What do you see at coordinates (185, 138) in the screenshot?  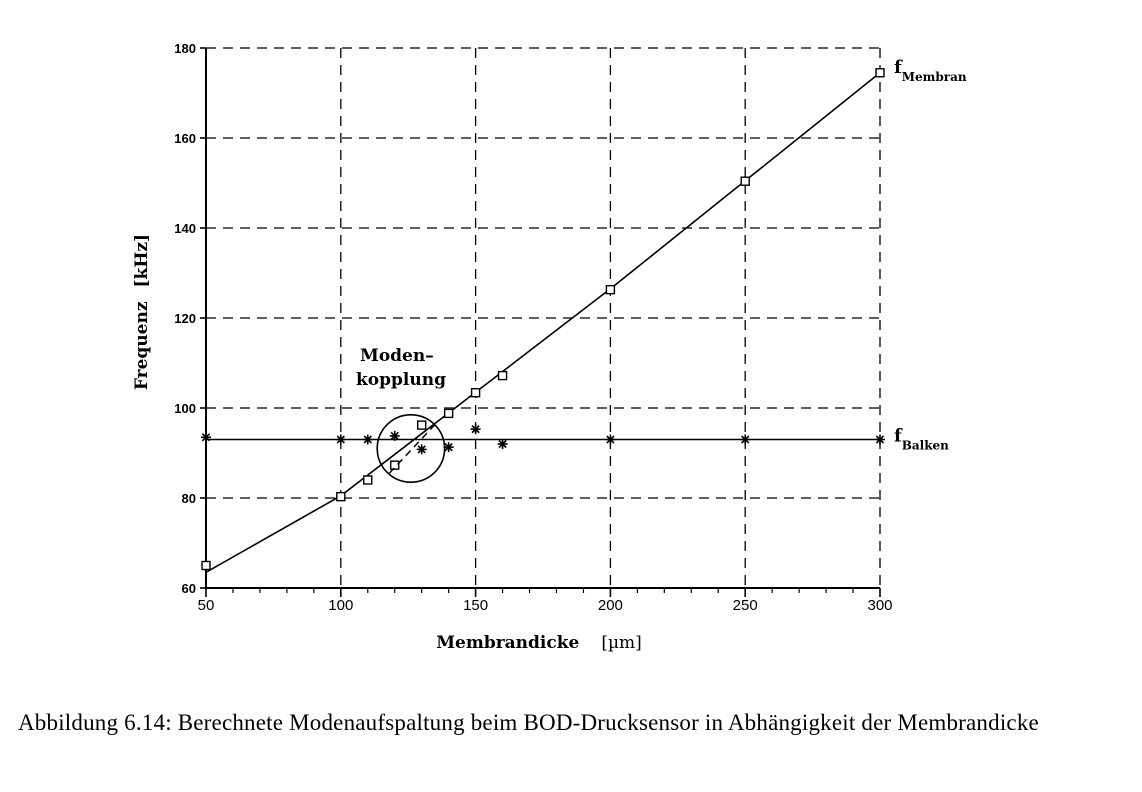 I see `y-tick-label: 160` at bounding box center [185, 138].